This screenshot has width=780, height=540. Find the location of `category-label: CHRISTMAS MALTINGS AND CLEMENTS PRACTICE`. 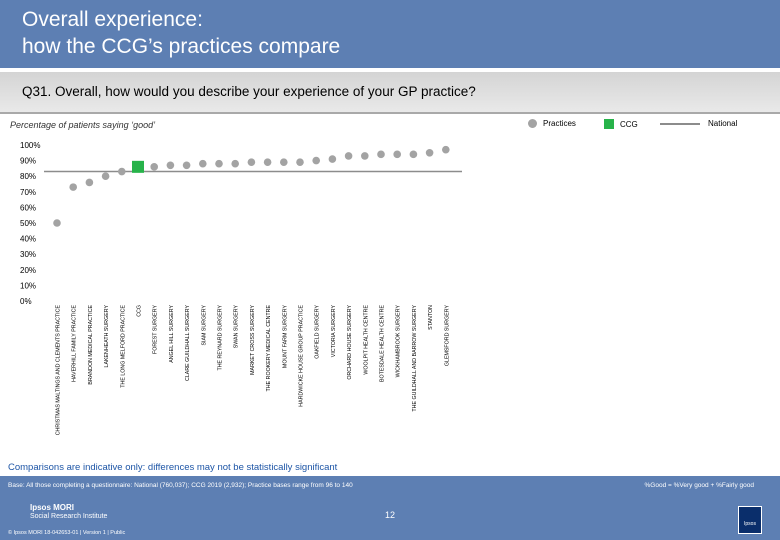

category-label: CHRISTMAS MALTINGS AND CLEMENTS PRACTICE is located at coordinates (59, 370).